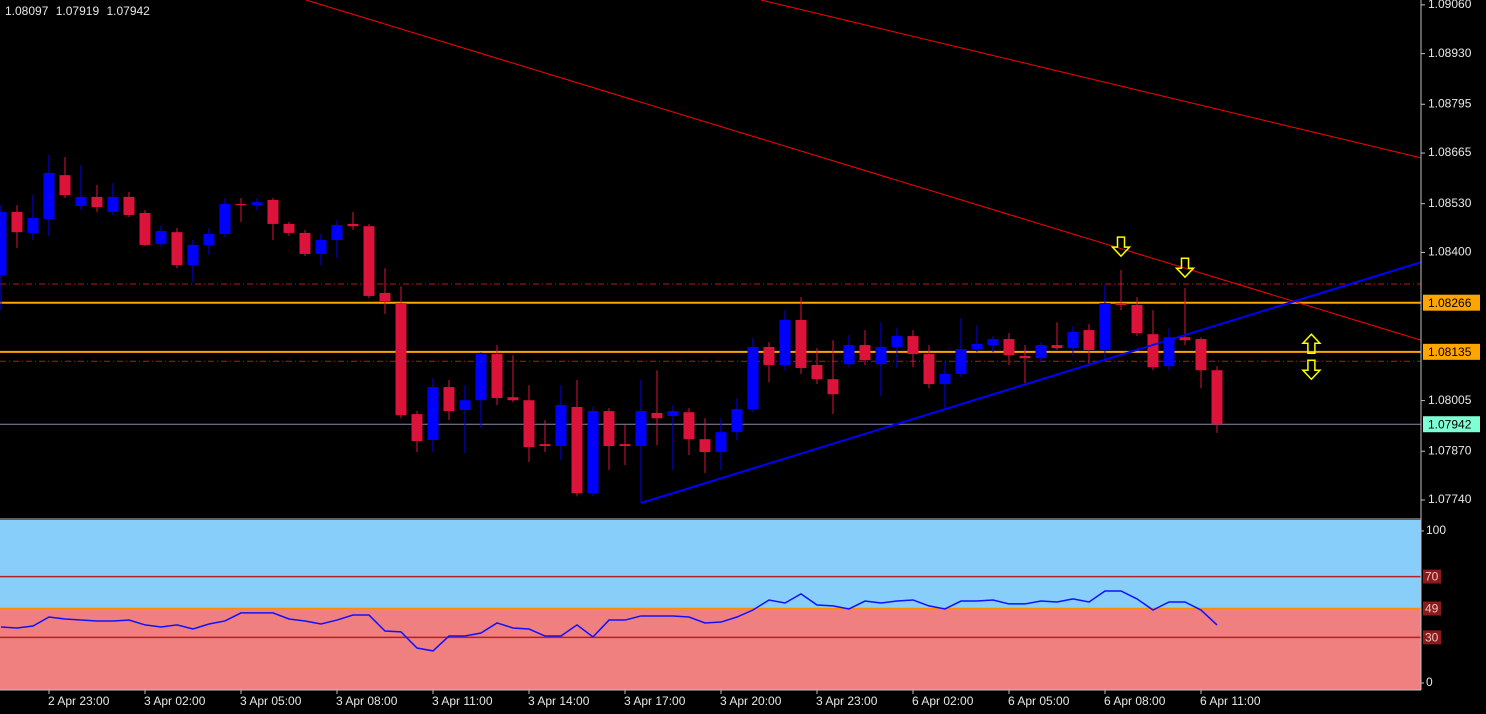 This screenshot has width=1486, height=714. What do you see at coordinates (1039, 701) in the screenshot?
I see `x-tick-label: 6 Apr 05:00` at bounding box center [1039, 701].